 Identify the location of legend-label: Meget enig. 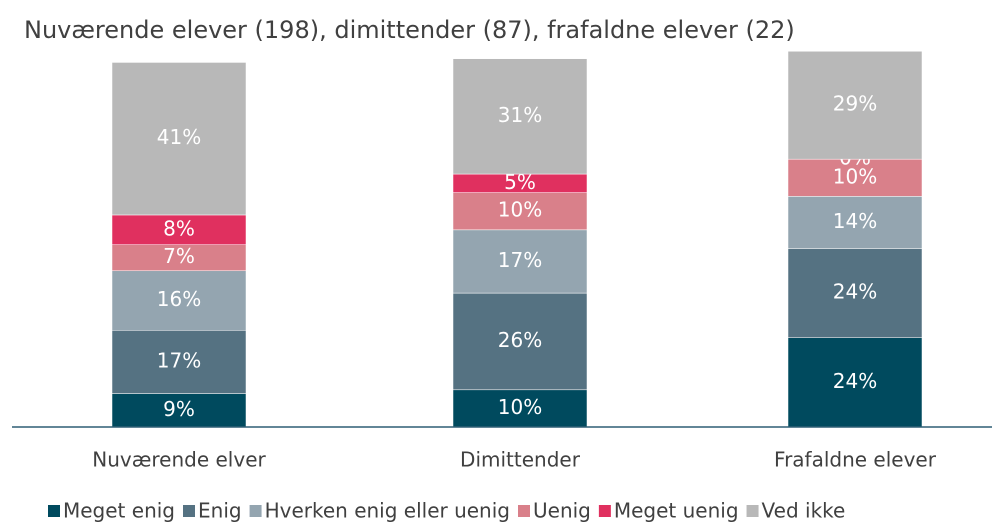
(119, 511).